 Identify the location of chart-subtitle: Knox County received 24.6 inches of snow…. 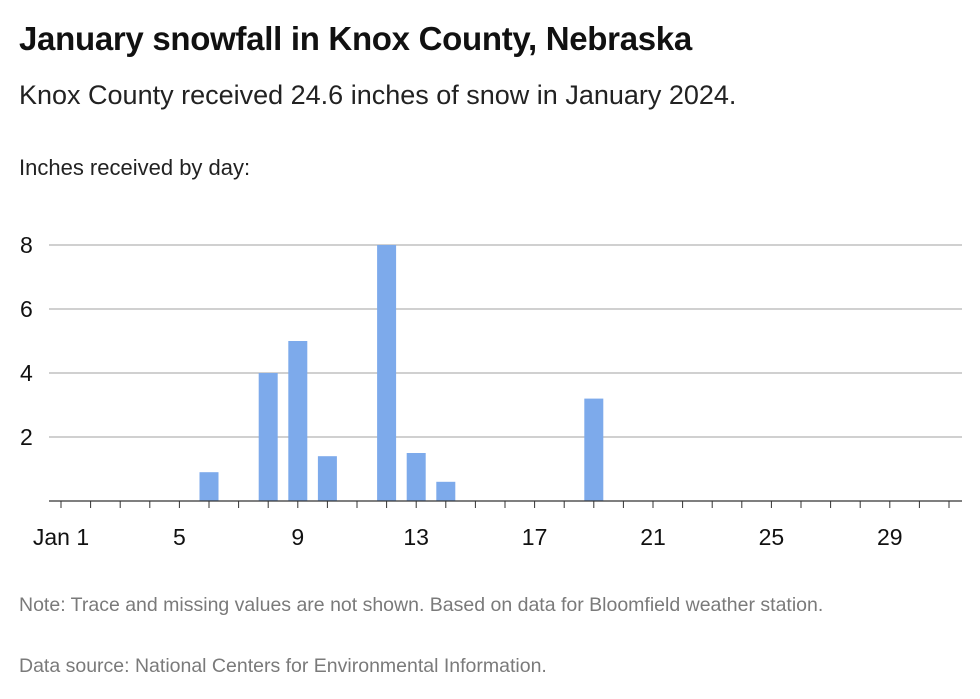
(378, 95).